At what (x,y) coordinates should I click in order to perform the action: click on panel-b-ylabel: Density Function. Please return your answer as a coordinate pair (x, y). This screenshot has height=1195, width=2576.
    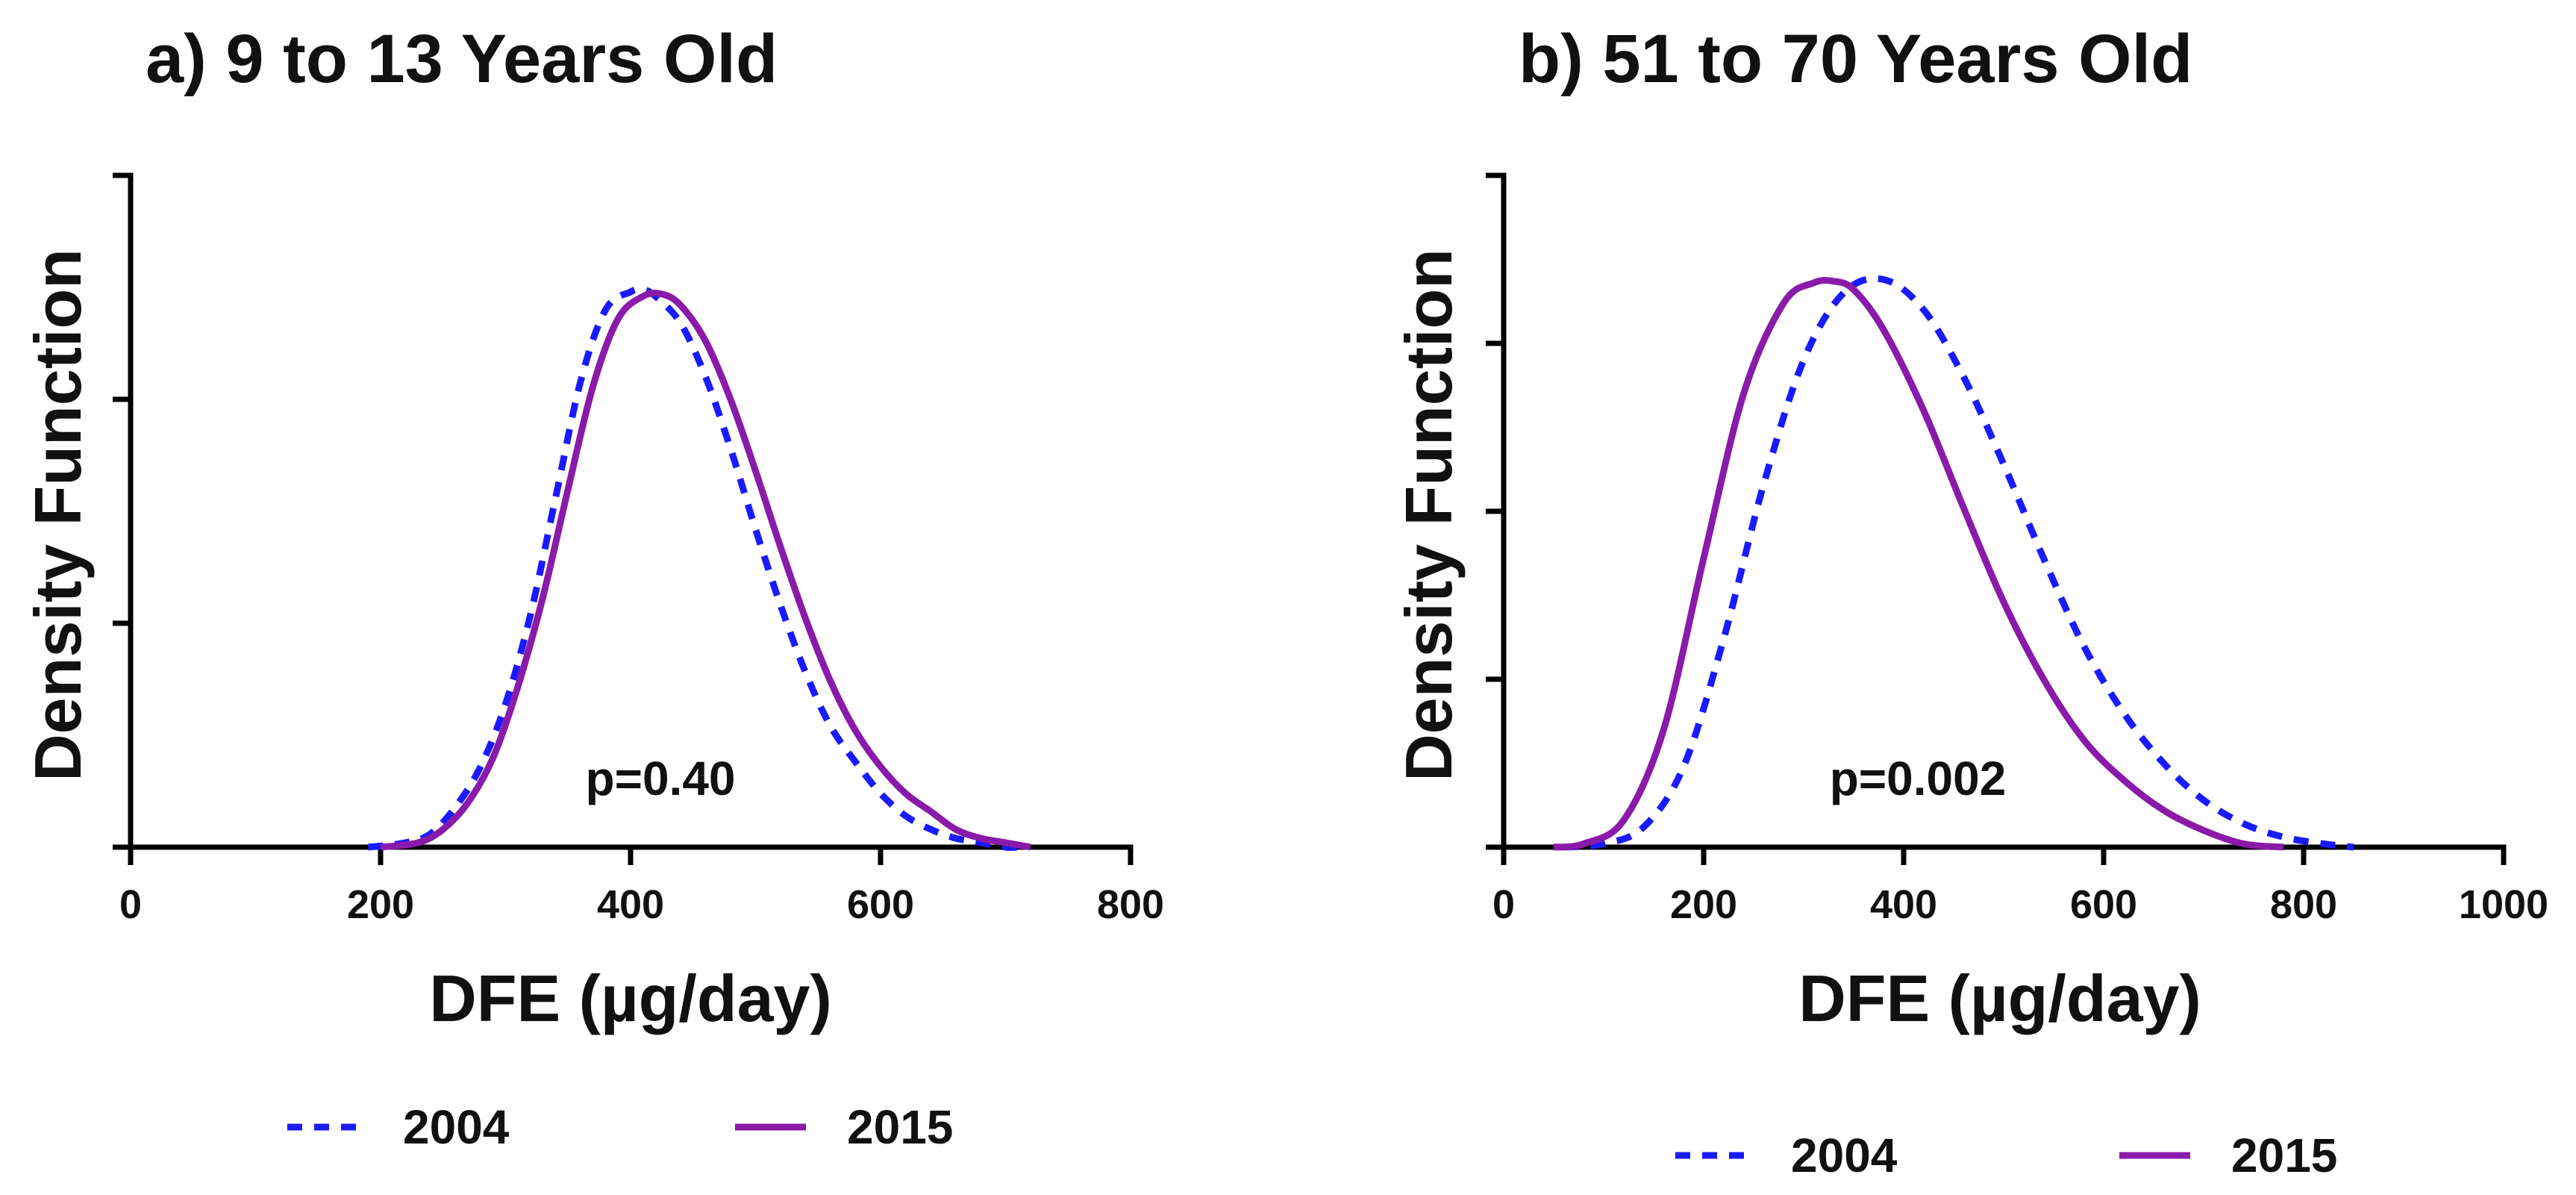
    Looking at the image, I should click on (1429, 515).